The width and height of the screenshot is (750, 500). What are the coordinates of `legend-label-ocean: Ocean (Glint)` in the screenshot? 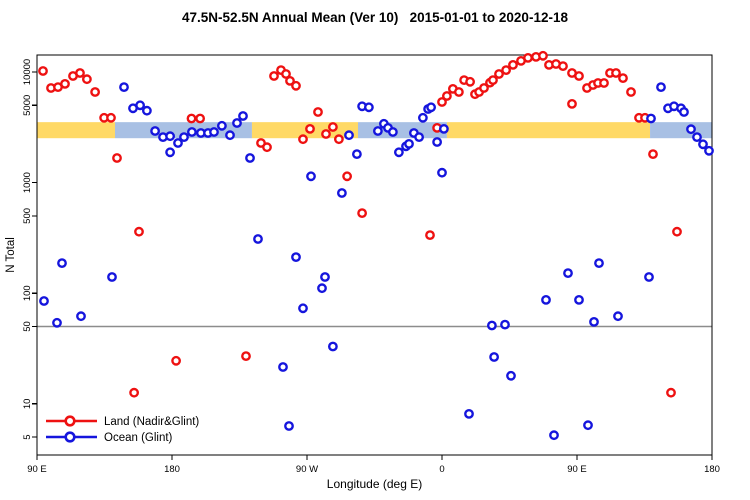 It's located at (138, 438).